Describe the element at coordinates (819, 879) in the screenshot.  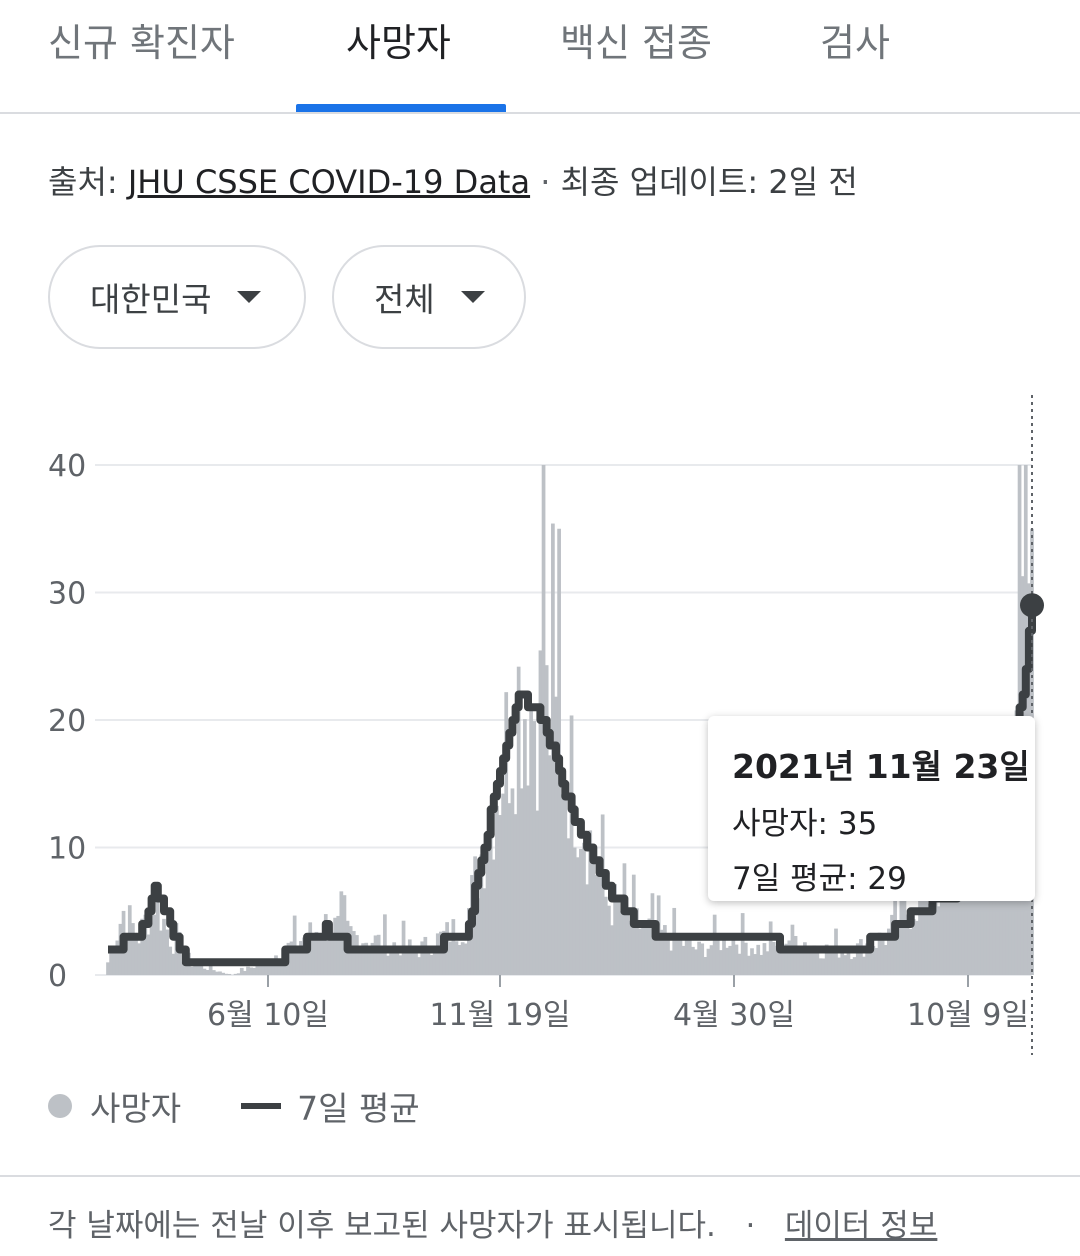
I see `tooltip-average: 7일 평균: 29` at that location.